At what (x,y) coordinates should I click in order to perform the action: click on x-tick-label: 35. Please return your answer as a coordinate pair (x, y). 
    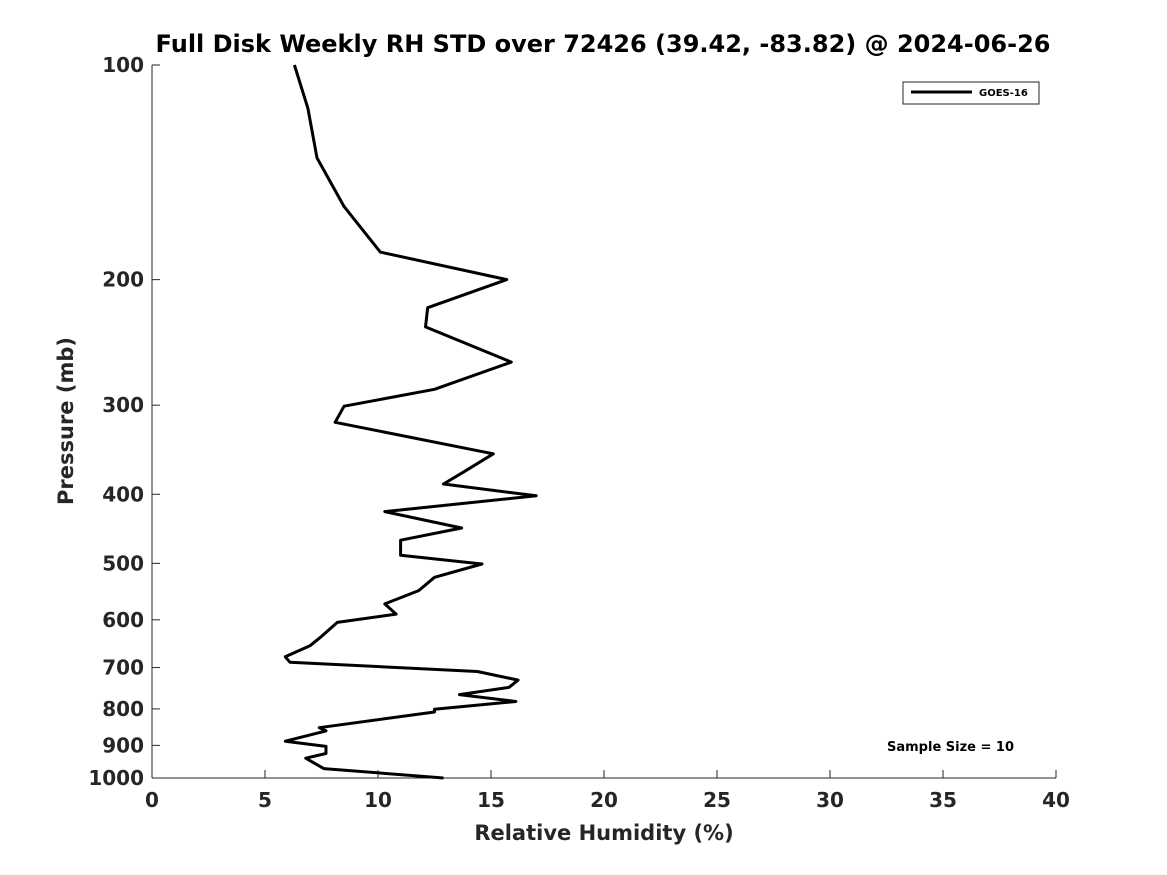
    Looking at the image, I should click on (943, 800).